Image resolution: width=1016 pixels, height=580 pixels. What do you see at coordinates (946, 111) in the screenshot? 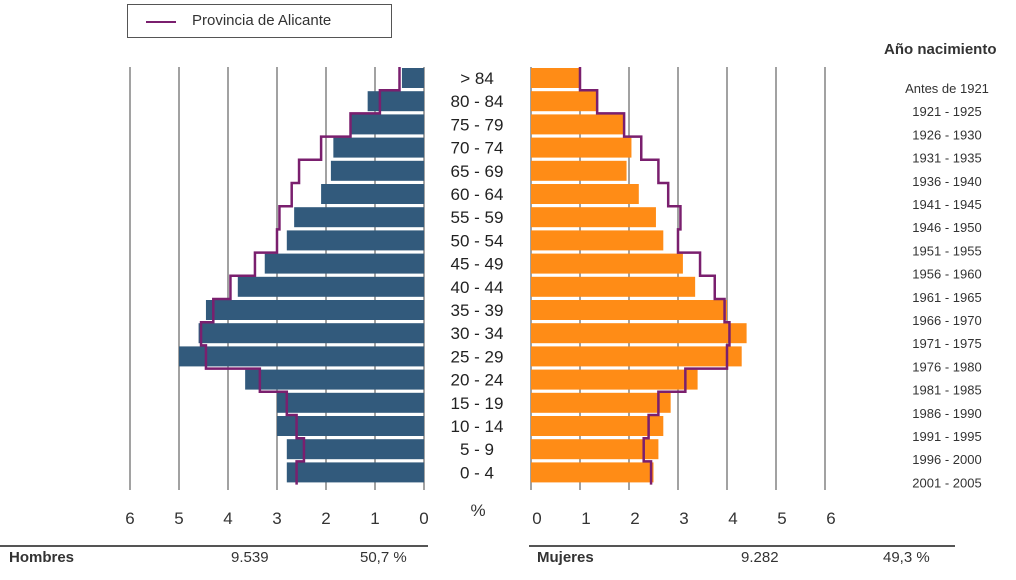
I see `birth-year-label: 1921 - 1925` at bounding box center [946, 111].